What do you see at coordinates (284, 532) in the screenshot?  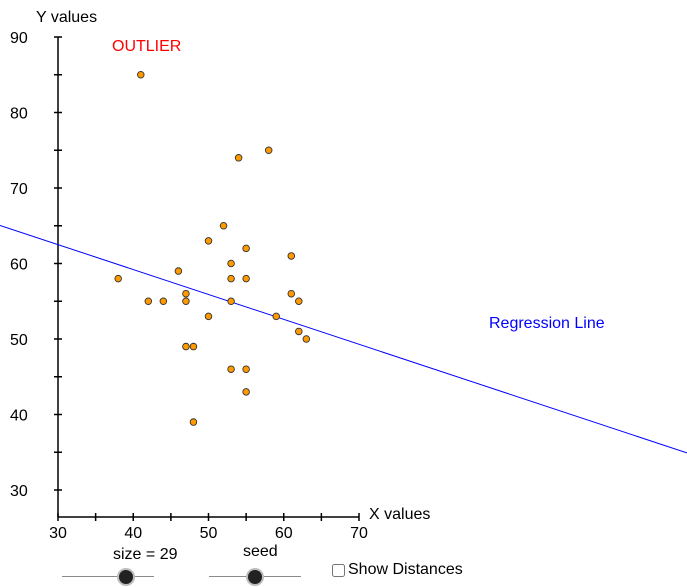 I see `x-tick-label: 60` at bounding box center [284, 532].